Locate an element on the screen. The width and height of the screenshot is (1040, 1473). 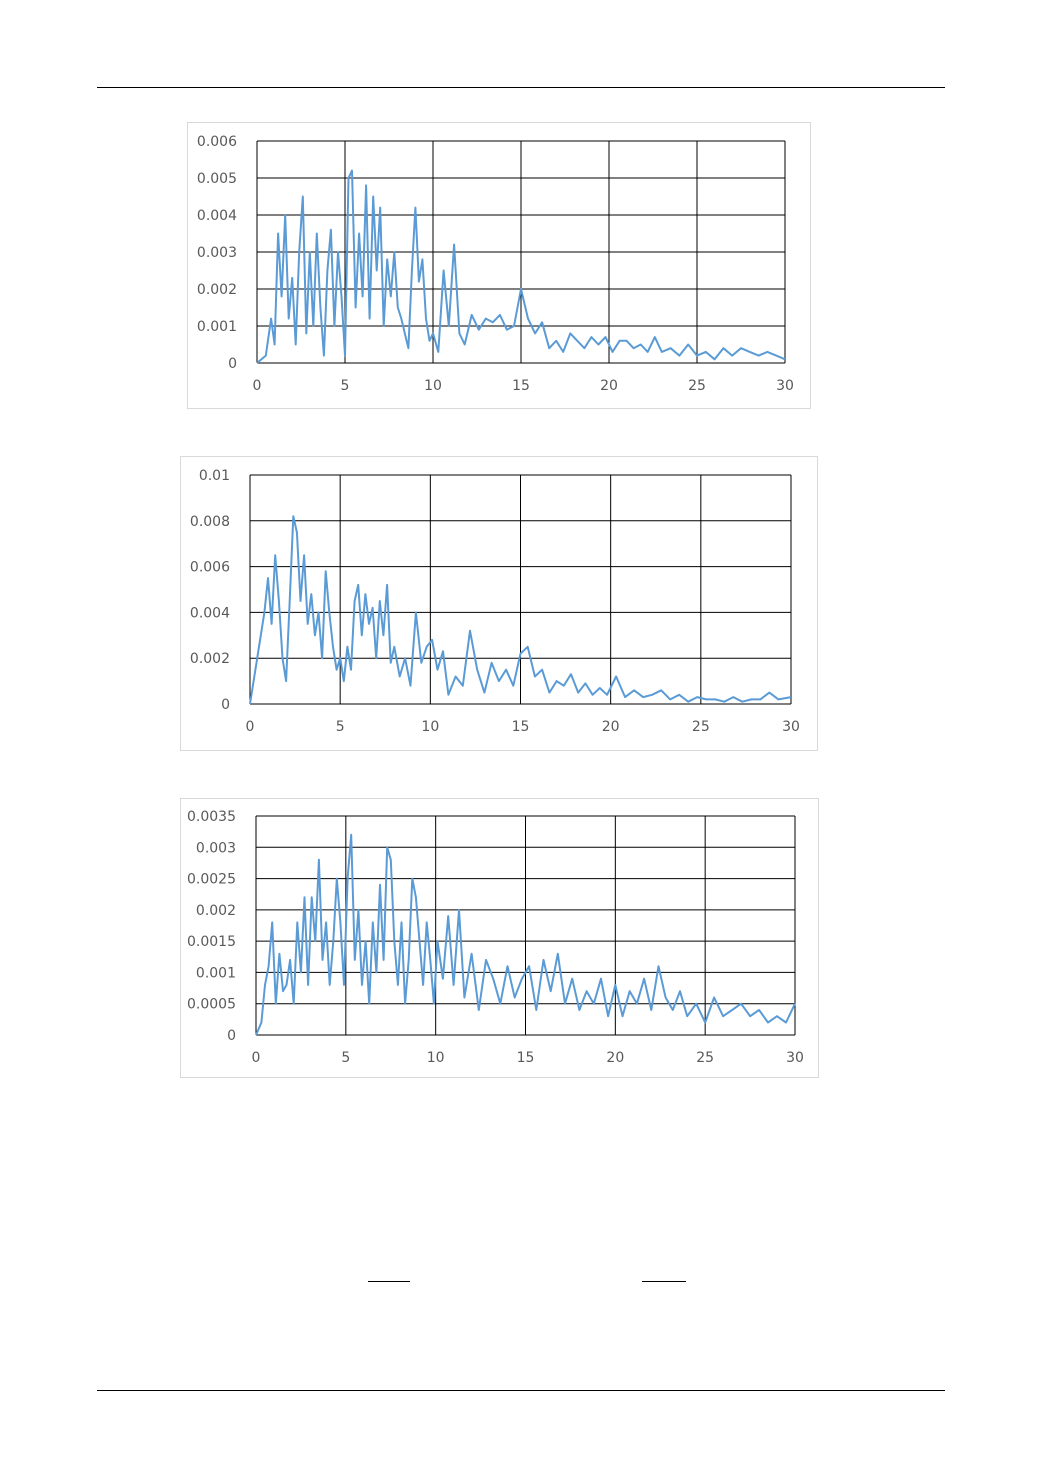
y-tick-label: 0.0015 is located at coordinates (211, 942).